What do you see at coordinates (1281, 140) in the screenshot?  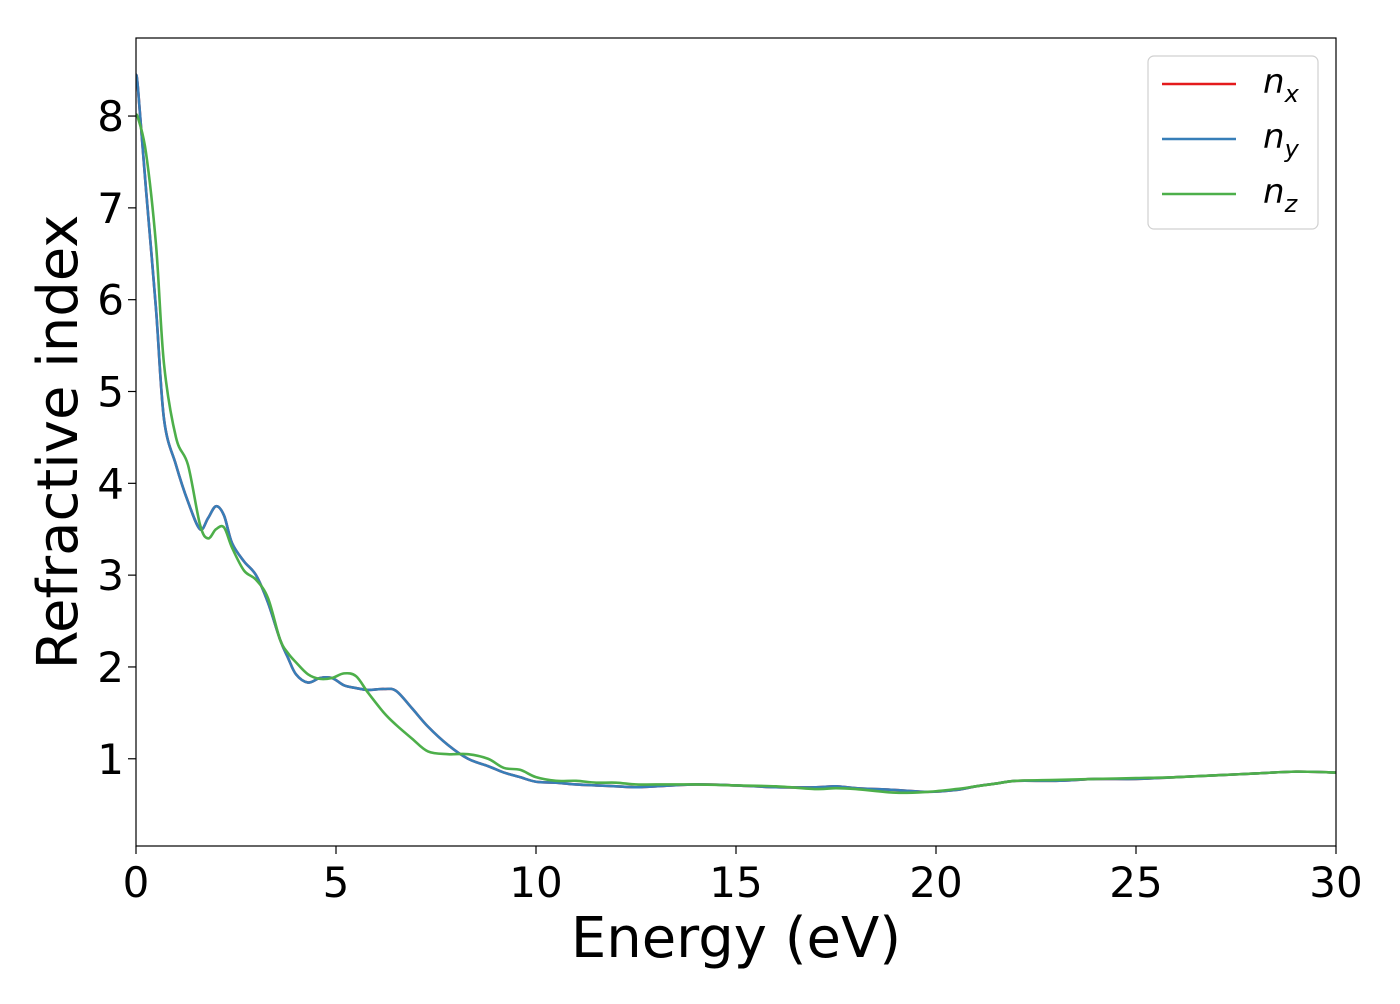 I see `legend-label-ny: ny` at bounding box center [1281, 140].